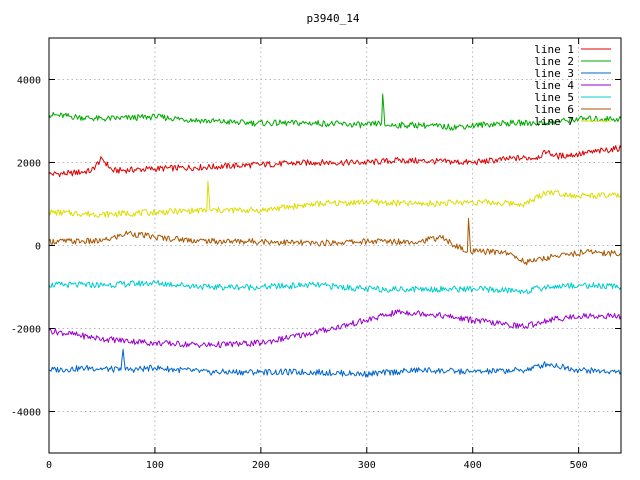 This screenshot has height=480, width=640. What do you see at coordinates (29, 81) in the screenshot?
I see `y-tick-label: 4000` at bounding box center [29, 81].